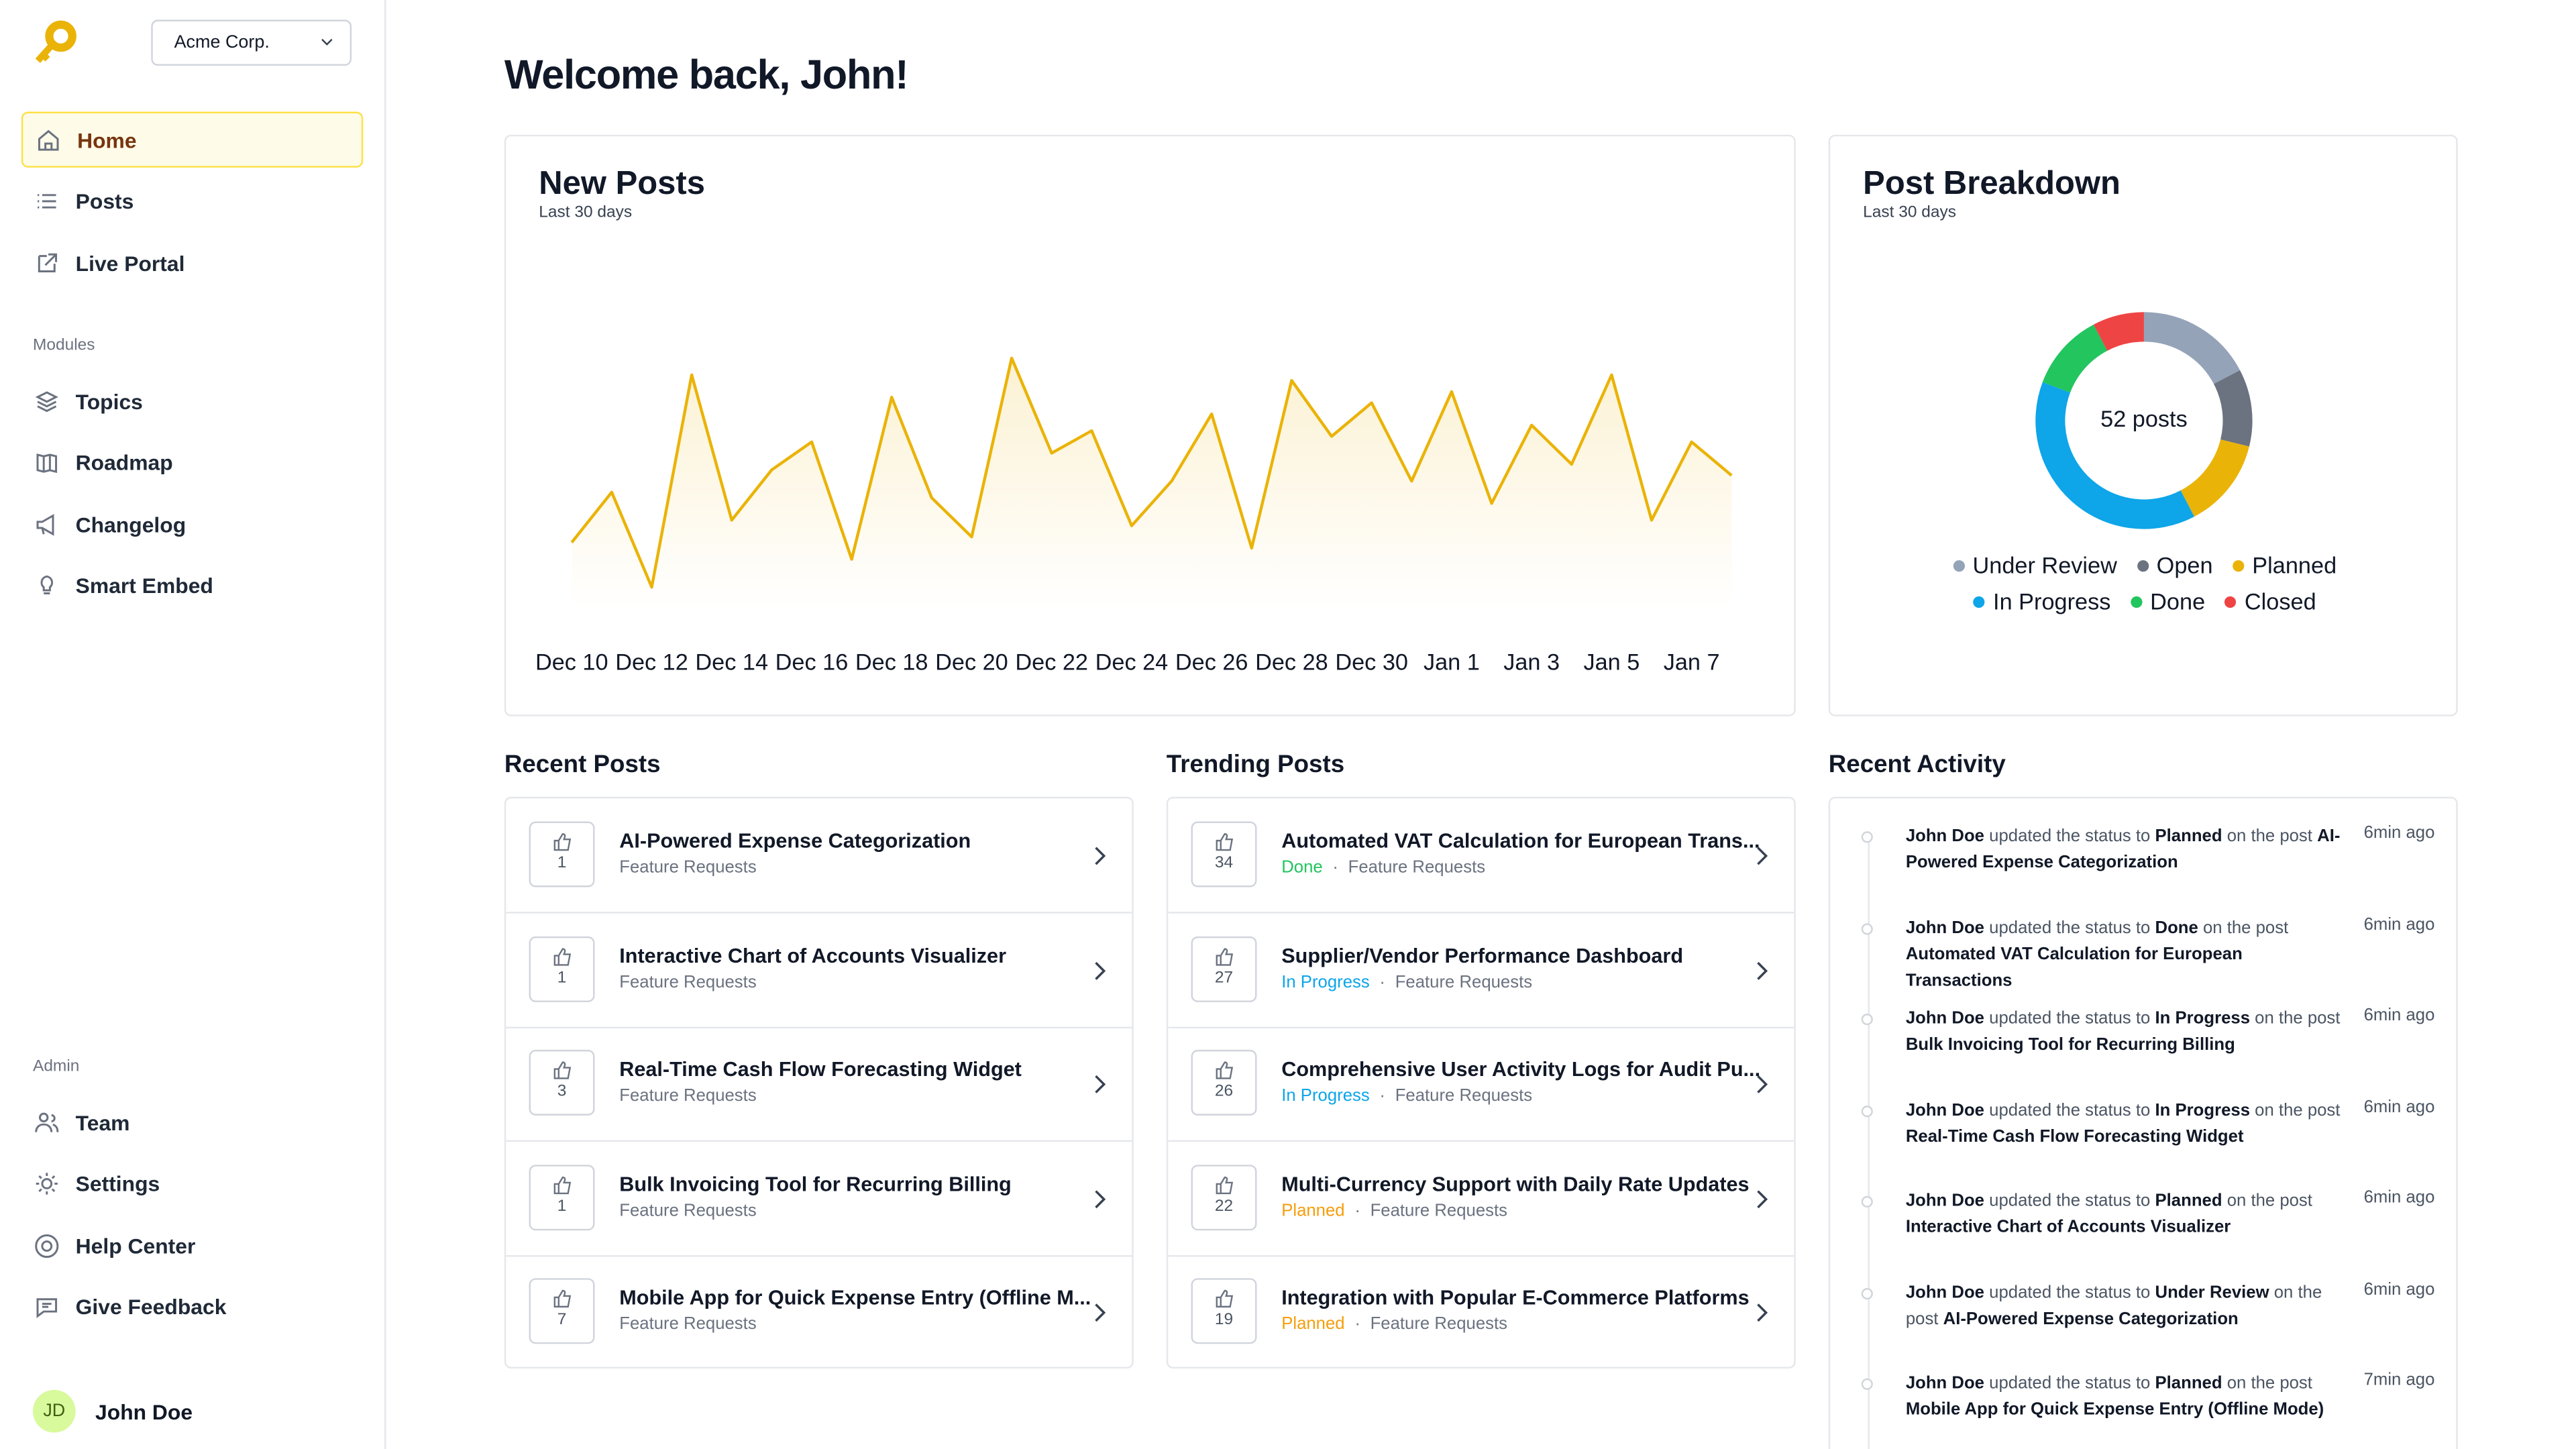 This screenshot has width=2576, height=1449. Describe the element at coordinates (54, 1411) in the screenshot. I see `avatar: JD` at that location.